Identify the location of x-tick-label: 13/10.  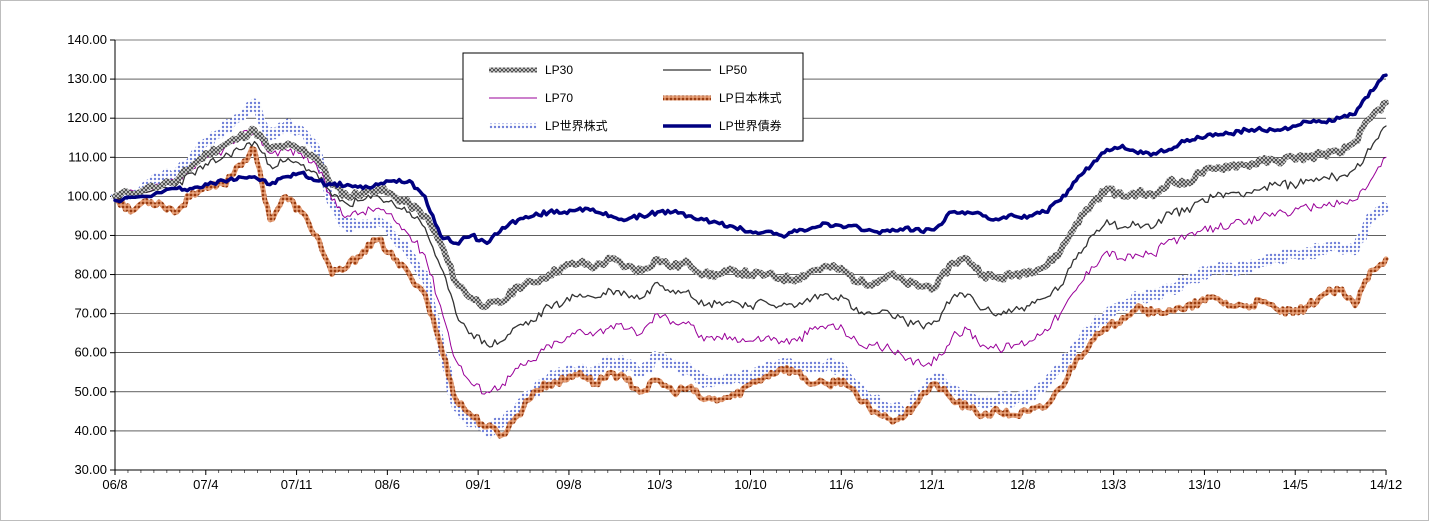
(1204, 484).